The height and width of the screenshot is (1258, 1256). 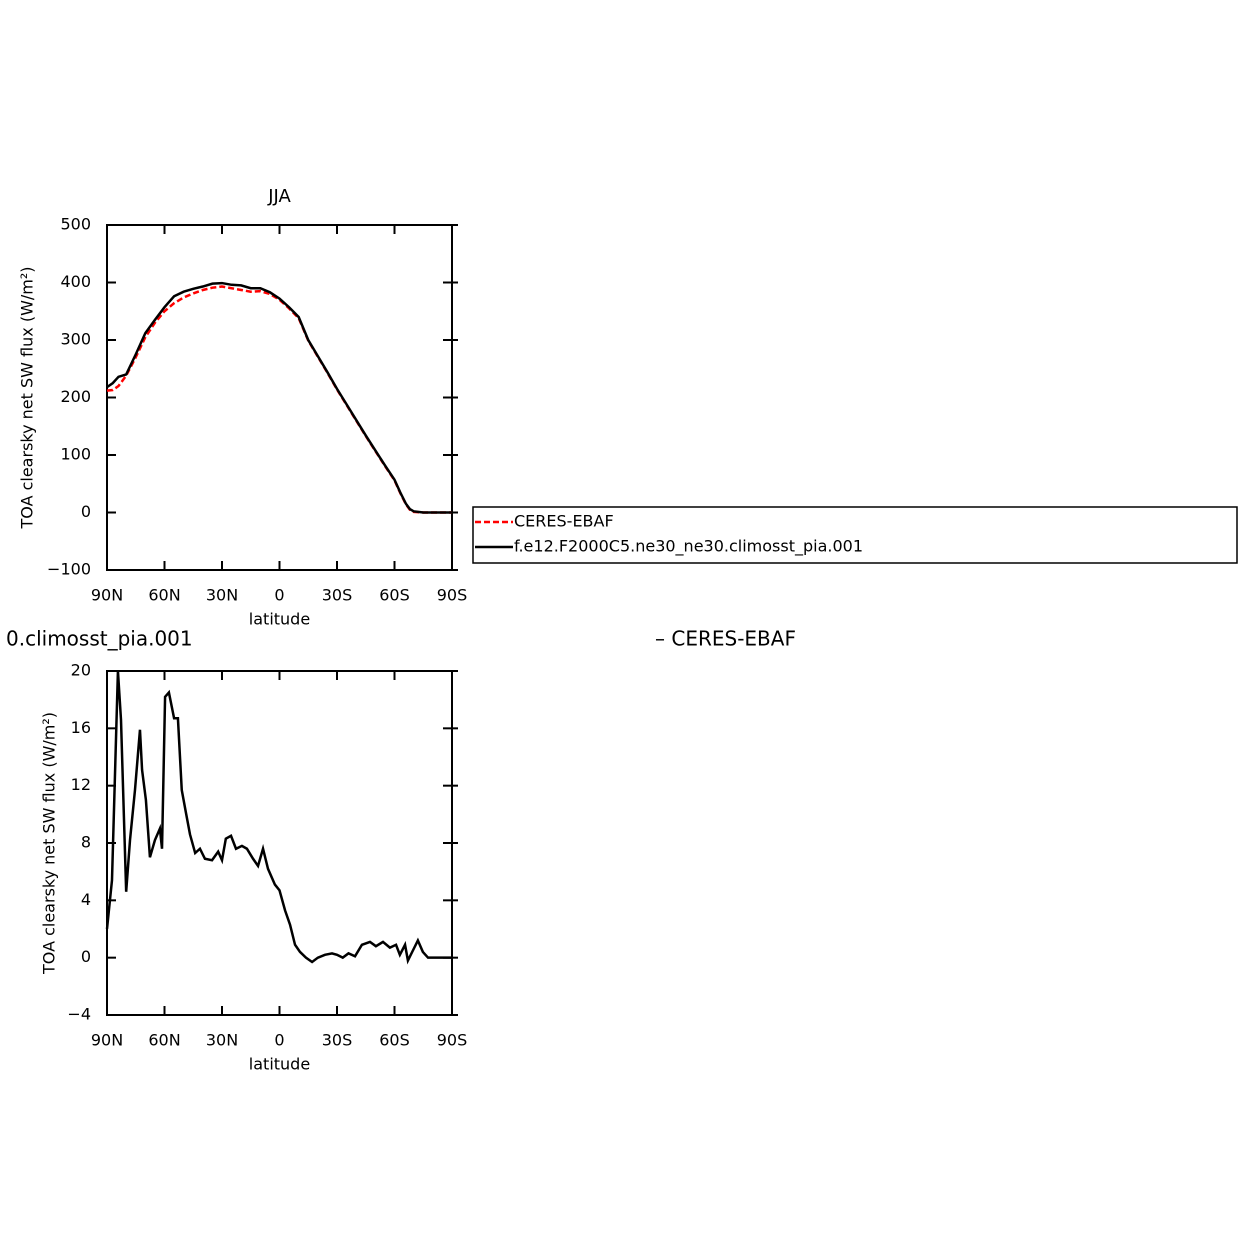 I want to click on chart-title: JJA, so click(x=279, y=196).